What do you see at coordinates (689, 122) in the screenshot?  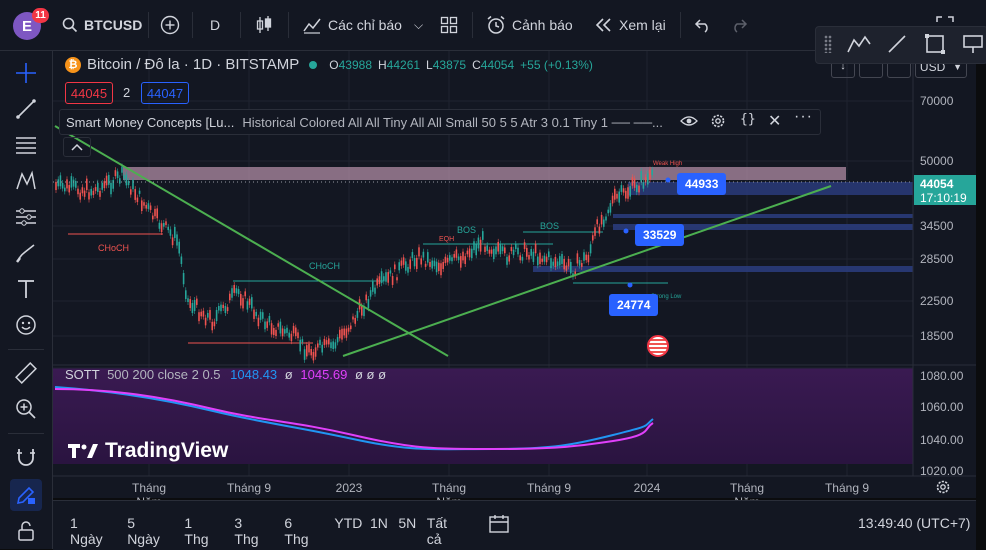 I see `eye-icon` at bounding box center [689, 122].